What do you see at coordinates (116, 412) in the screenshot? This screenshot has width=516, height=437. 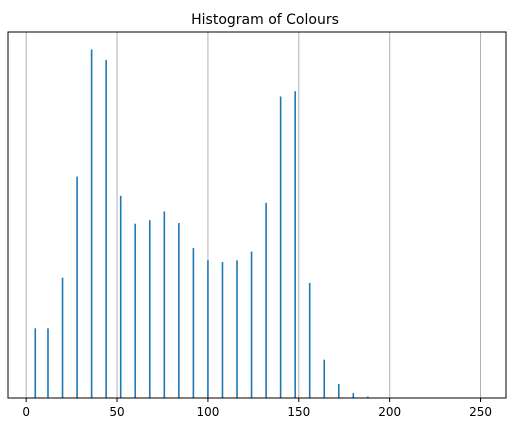 I see `x-tick-label: 50` at bounding box center [116, 412].